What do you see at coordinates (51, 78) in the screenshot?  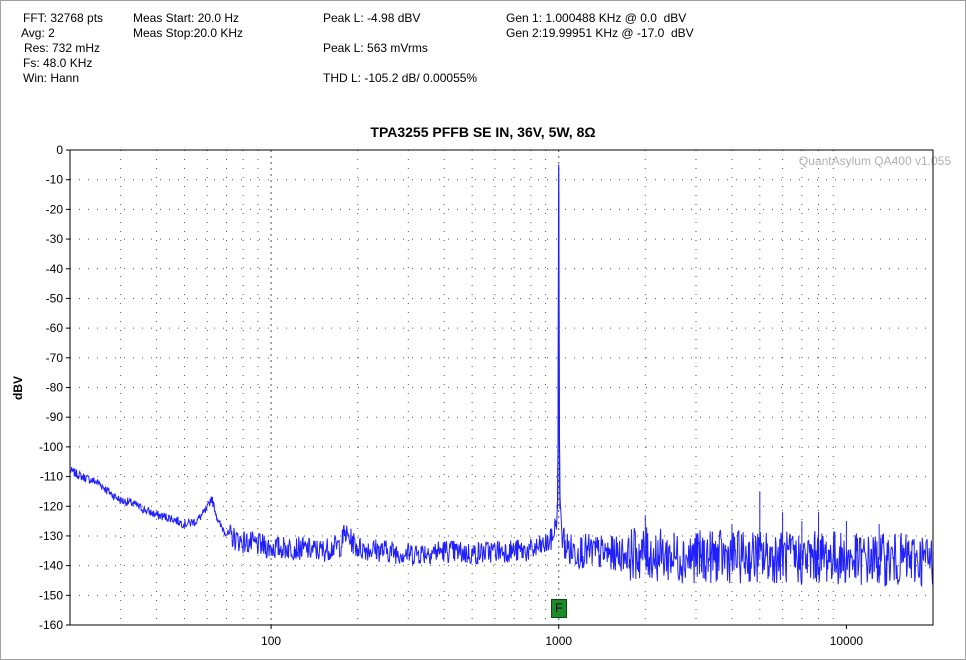 I see `win-readout: Win: Hann` at bounding box center [51, 78].